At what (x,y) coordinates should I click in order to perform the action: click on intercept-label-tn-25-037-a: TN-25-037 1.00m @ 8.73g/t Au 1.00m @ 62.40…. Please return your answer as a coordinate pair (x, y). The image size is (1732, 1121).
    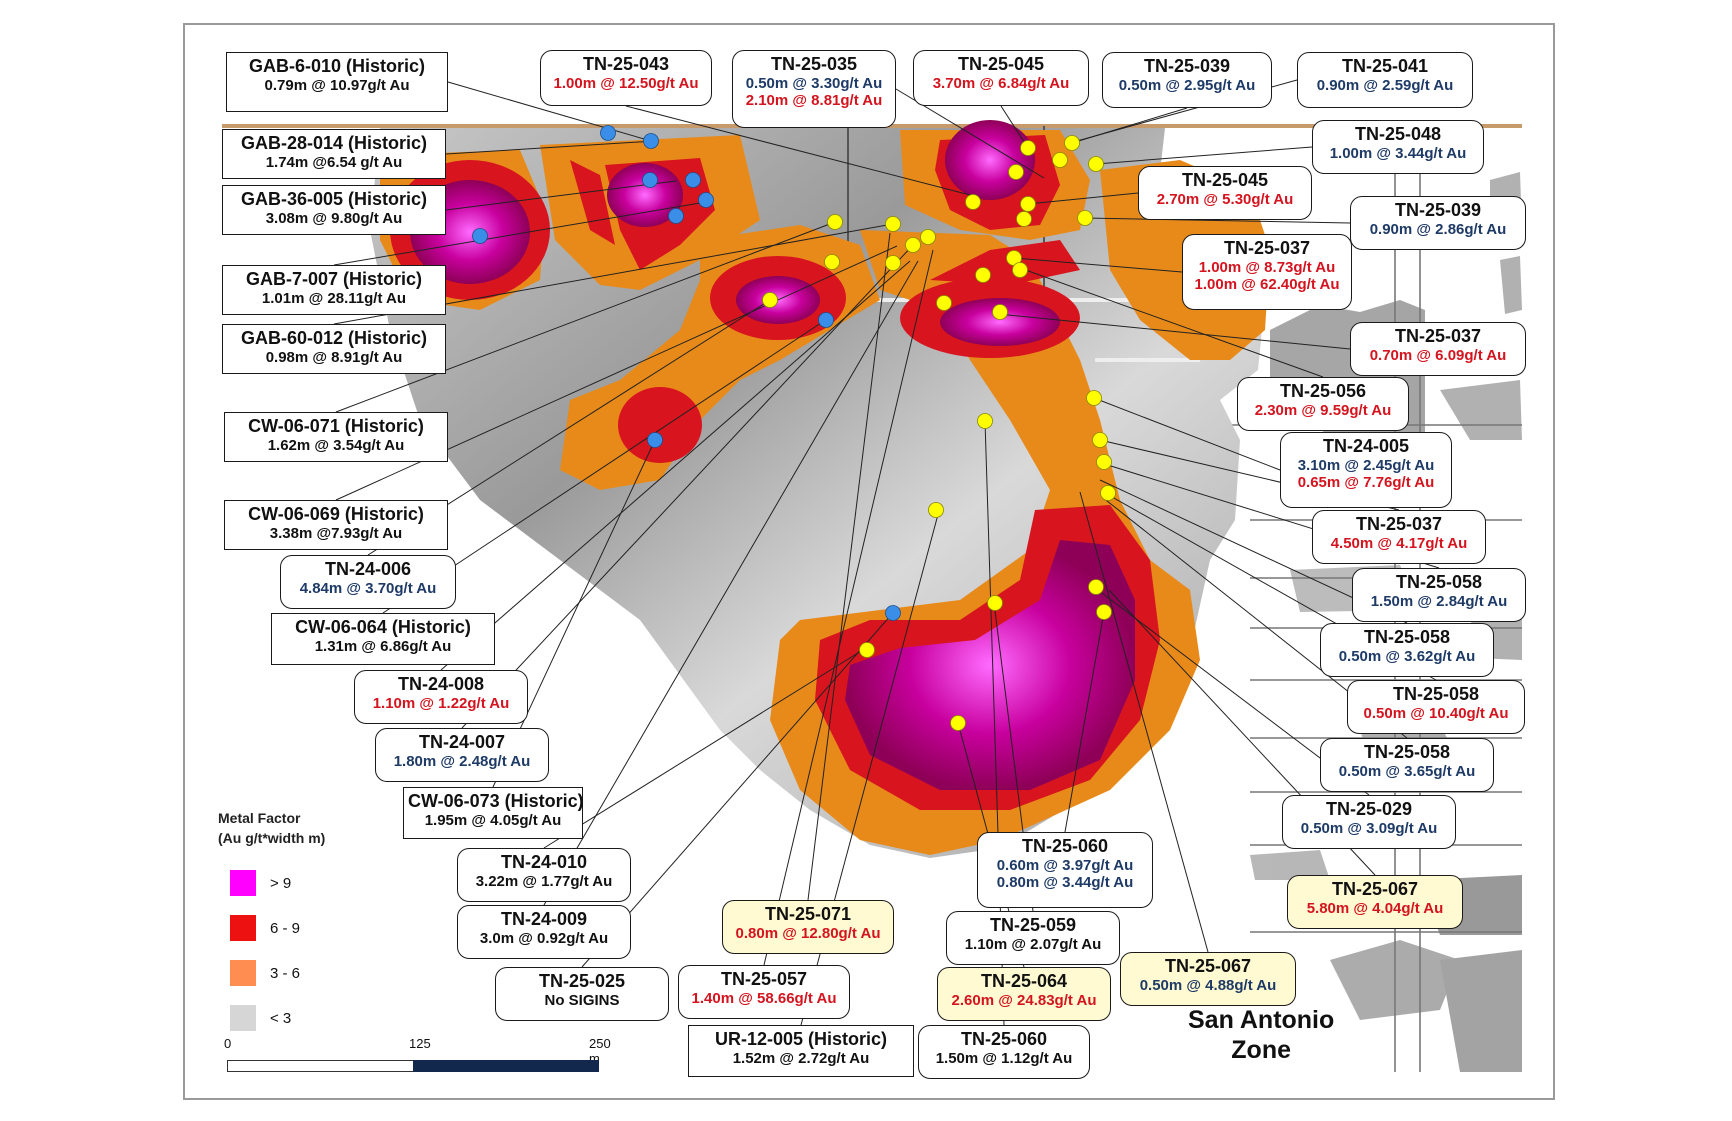
    Looking at the image, I should click on (1267, 272).